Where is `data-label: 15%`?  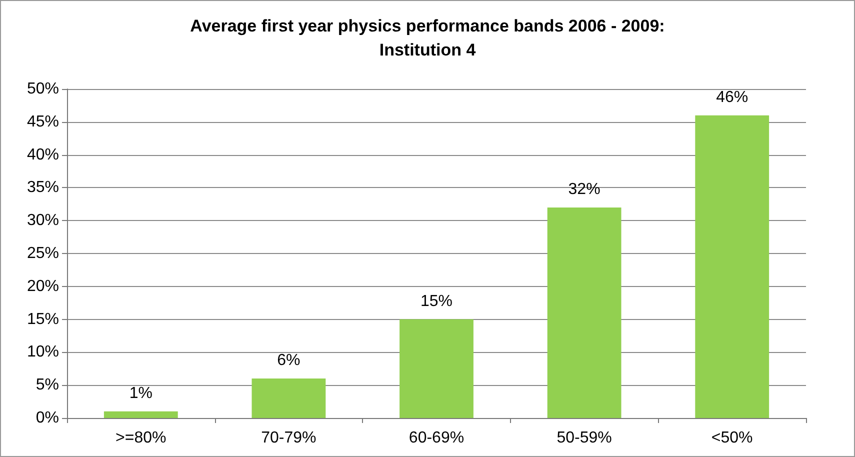 data-label: 15% is located at coordinates (436, 301).